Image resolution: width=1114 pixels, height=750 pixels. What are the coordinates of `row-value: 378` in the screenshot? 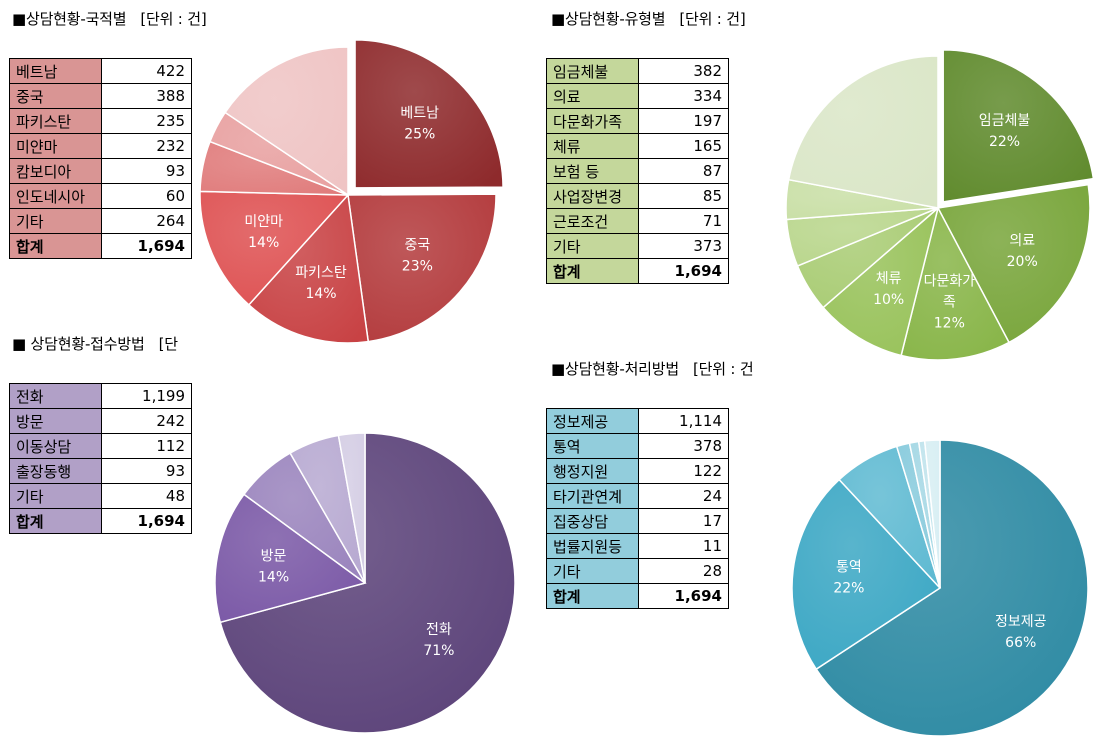 It's located at (683, 446).